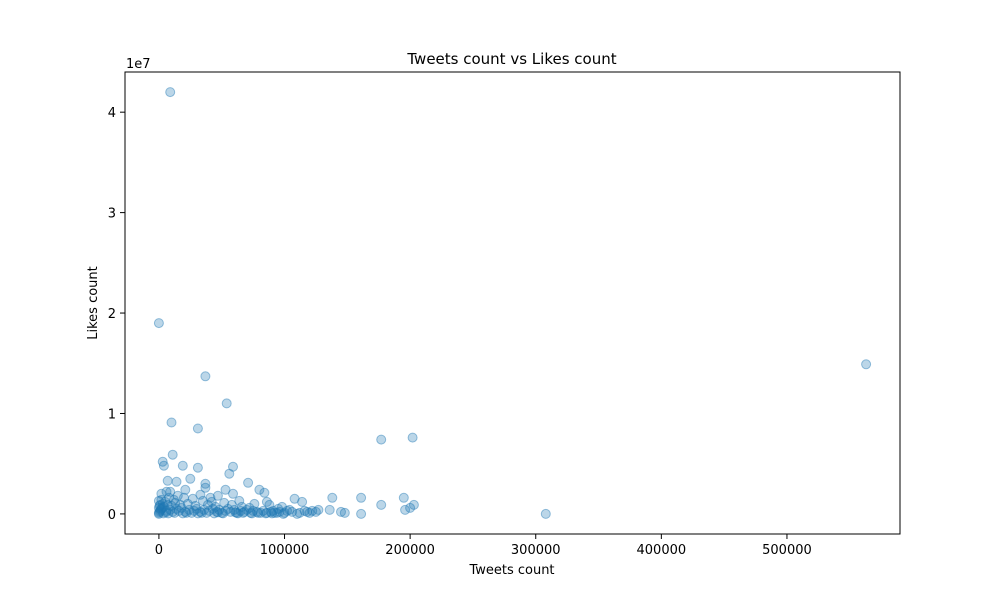 The width and height of the screenshot is (1000, 604). Describe the element at coordinates (159, 550) in the screenshot. I see `x-tick-label: 0` at that location.